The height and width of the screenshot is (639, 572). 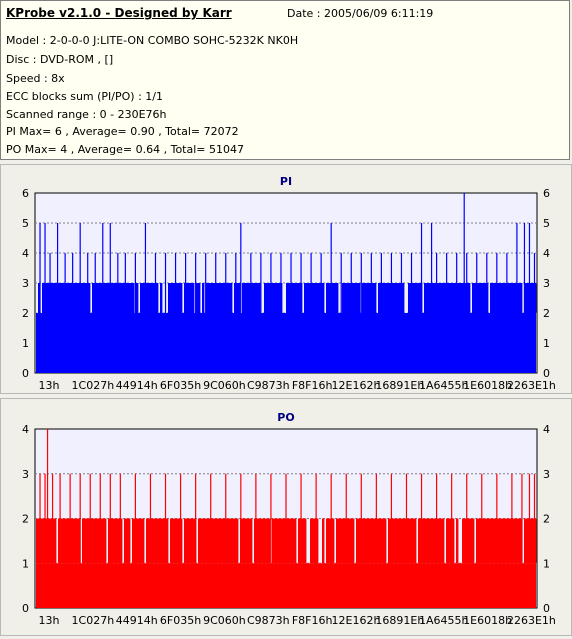 What do you see at coordinates (25, 253) in the screenshot?
I see `y-tick-label-left: 4` at bounding box center [25, 253].